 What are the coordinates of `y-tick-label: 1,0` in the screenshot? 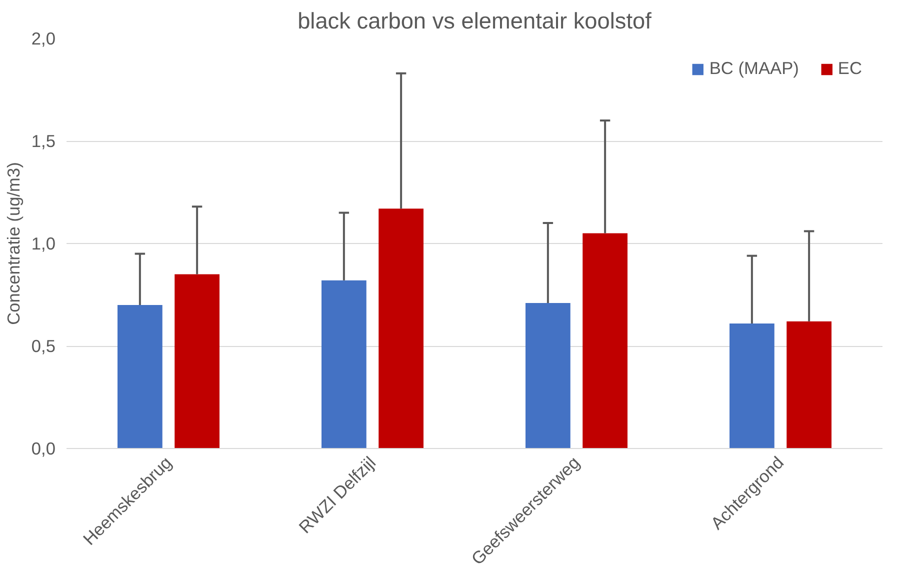 It's located at (43, 244).